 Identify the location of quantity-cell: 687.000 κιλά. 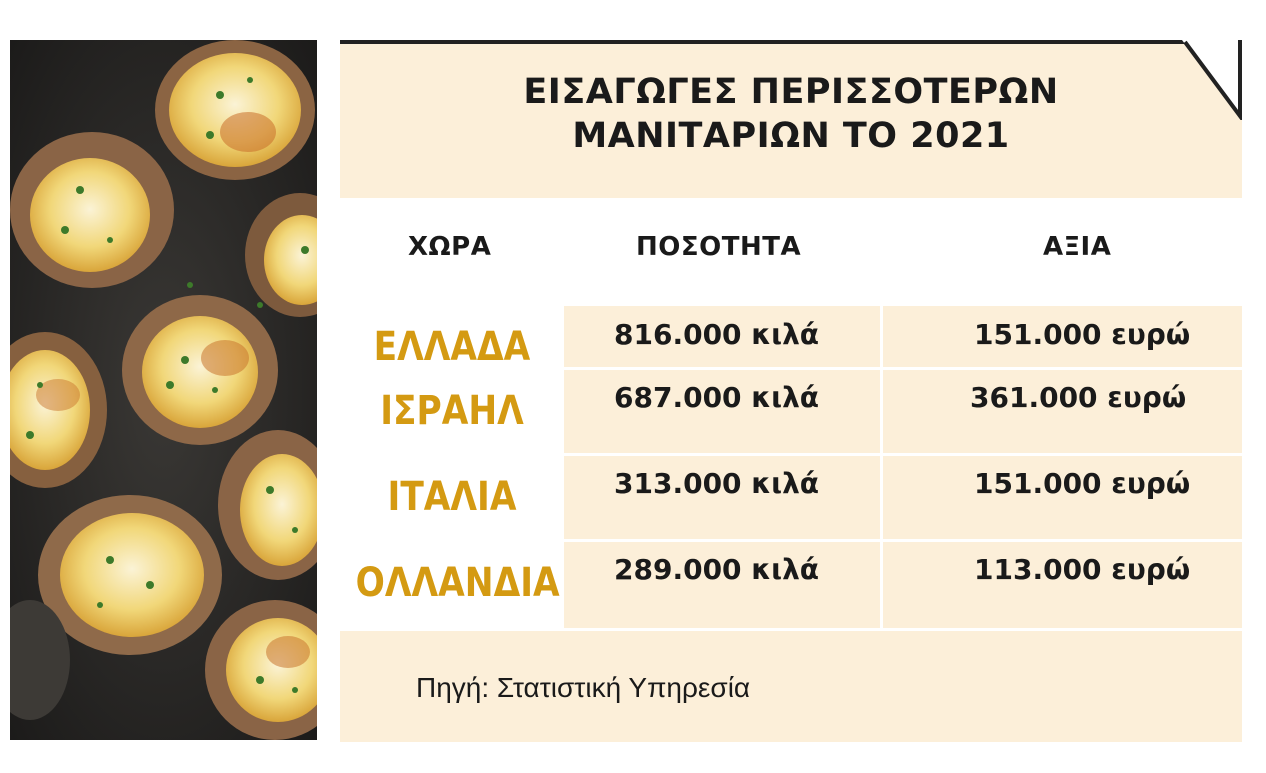
(717, 397).